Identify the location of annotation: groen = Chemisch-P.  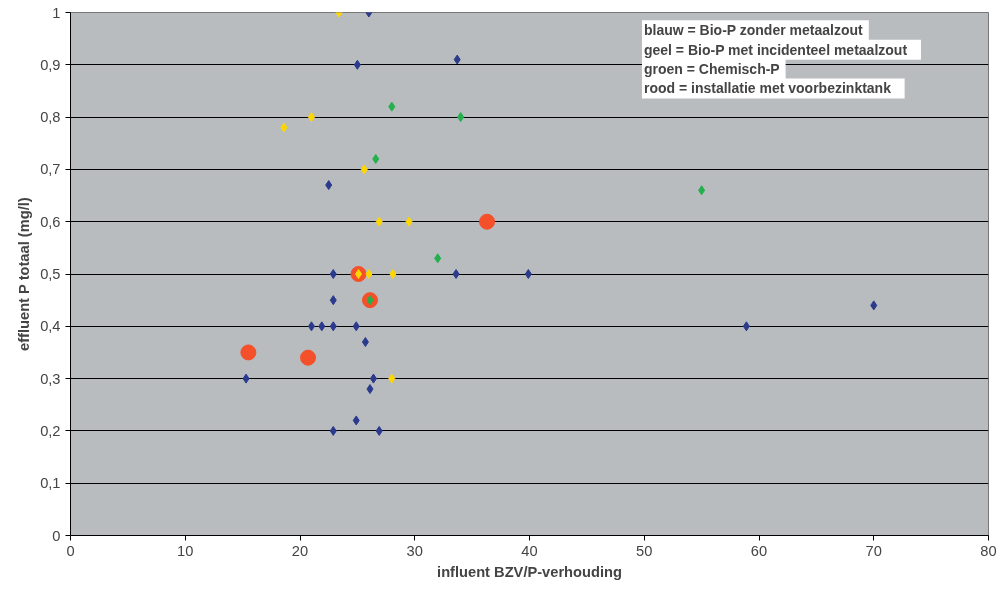
(711, 69).